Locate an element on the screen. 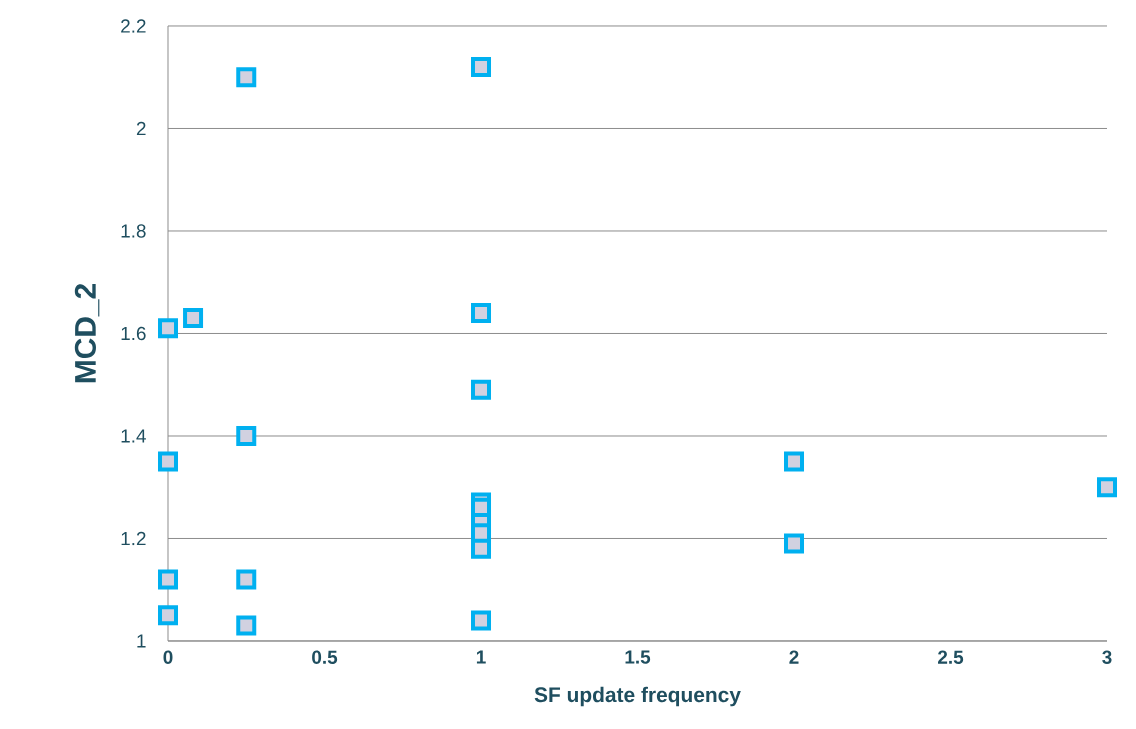 This screenshot has height=729, width=1136. y-tick-label: 1.6 is located at coordinates (133, 333).